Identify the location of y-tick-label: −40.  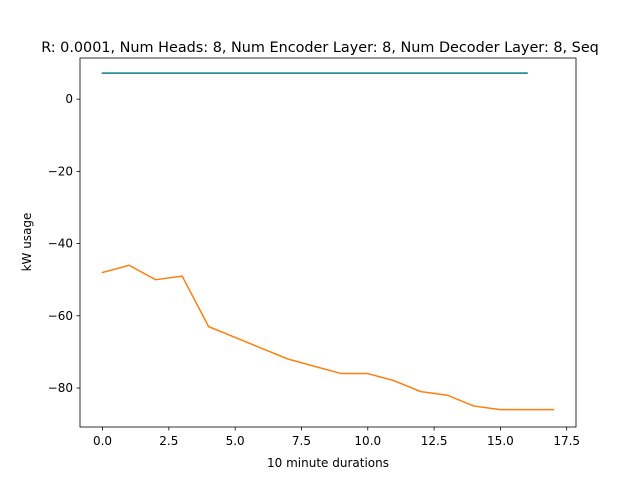
(60, 244).